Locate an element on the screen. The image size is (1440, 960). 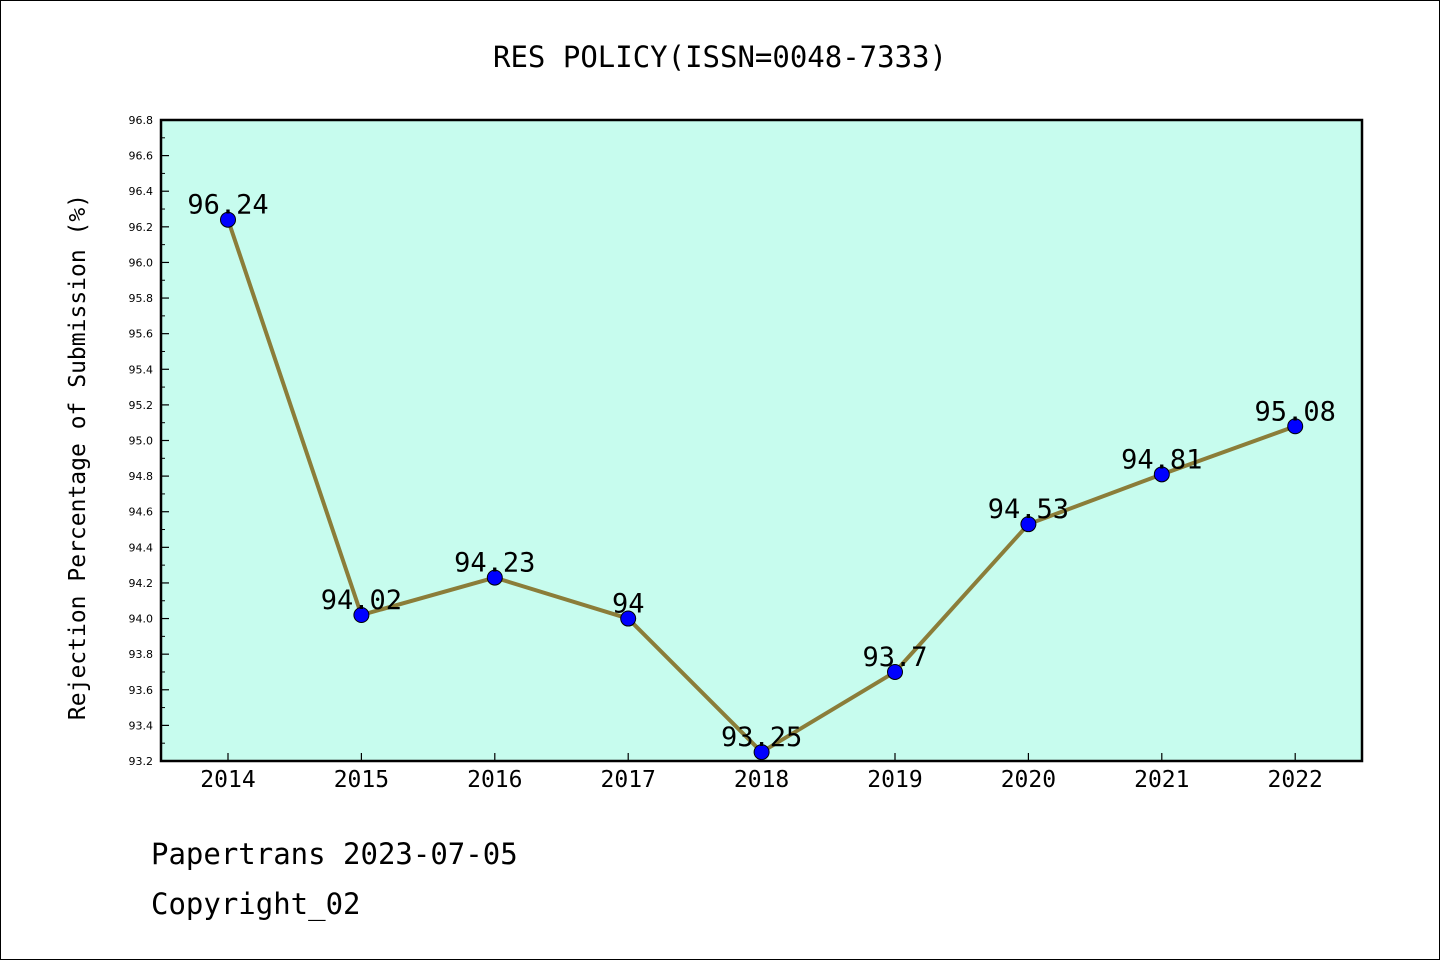
y-tick-label: 94.2 is located at coordinates (141, 583).